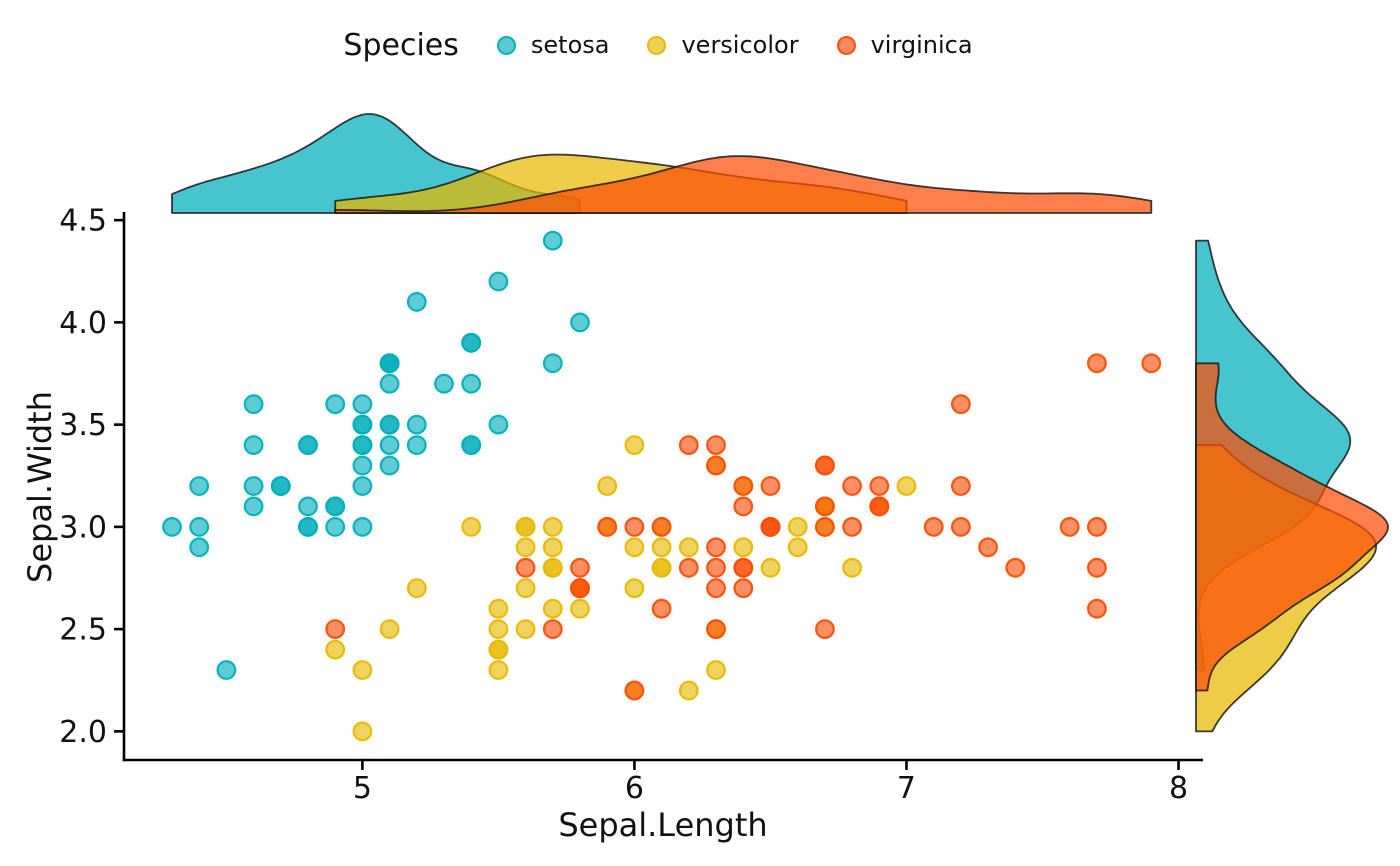  Describe the element at coordinates (921, 45) in the screenshot. I see `legend-label-virginica: virginica` at that location.